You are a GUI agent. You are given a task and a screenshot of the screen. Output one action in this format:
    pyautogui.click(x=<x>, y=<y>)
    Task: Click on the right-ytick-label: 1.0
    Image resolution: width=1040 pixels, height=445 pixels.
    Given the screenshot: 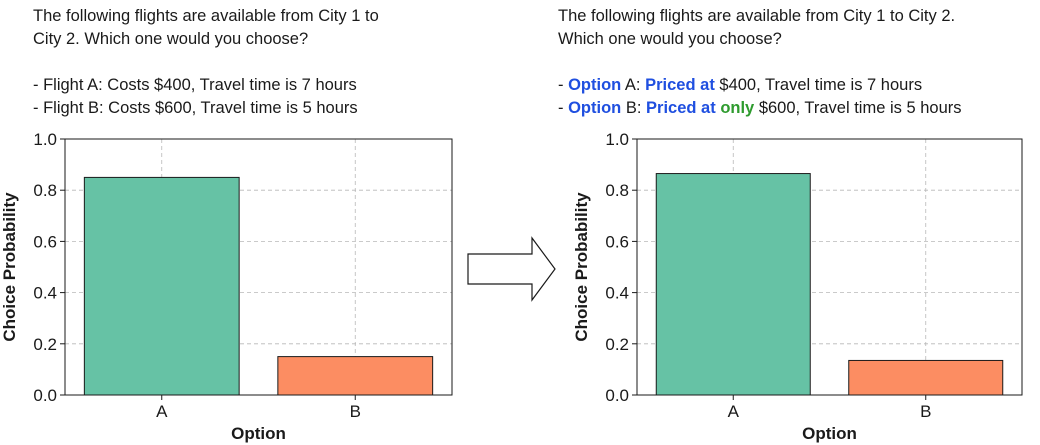 What is the action you would take?
    pyautogui.click(x=617, y=139)
    